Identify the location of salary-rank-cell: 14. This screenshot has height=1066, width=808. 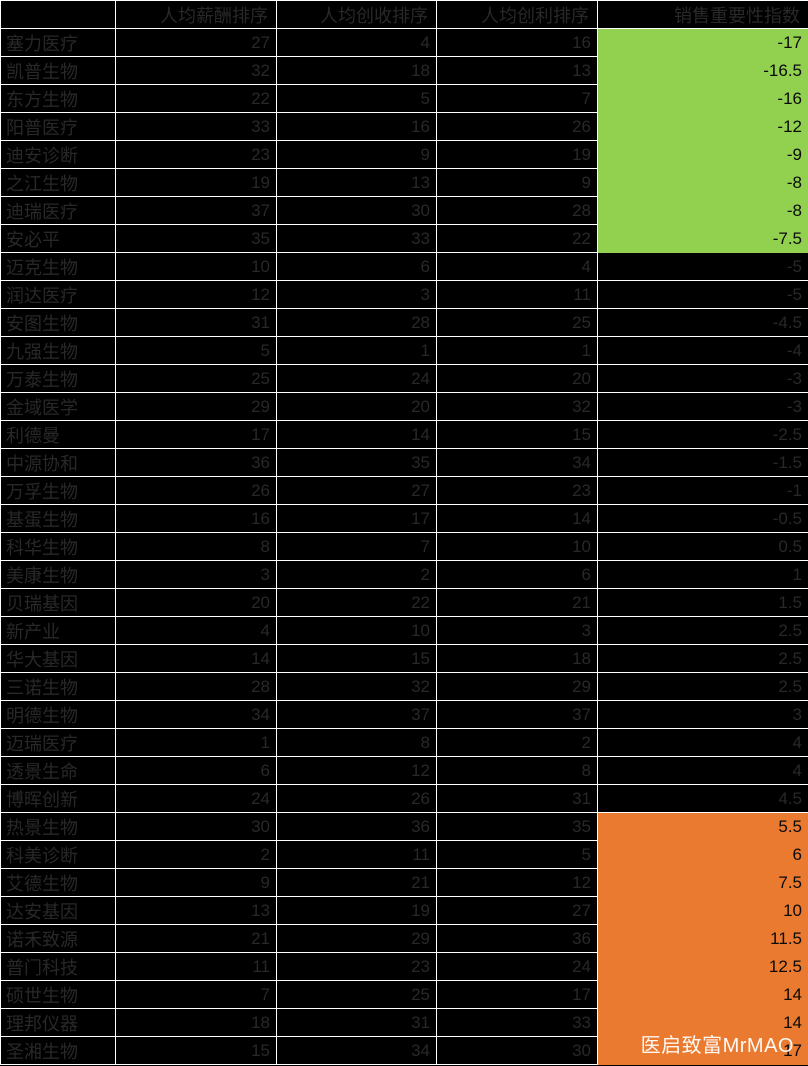
(196, 658).